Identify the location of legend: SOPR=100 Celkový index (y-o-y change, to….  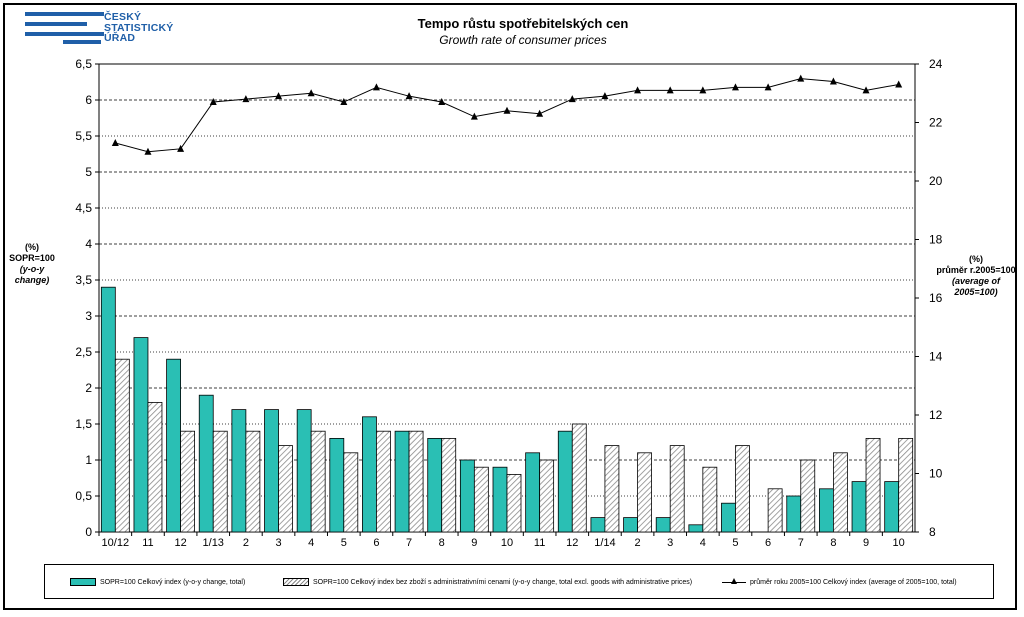
(519, 581).